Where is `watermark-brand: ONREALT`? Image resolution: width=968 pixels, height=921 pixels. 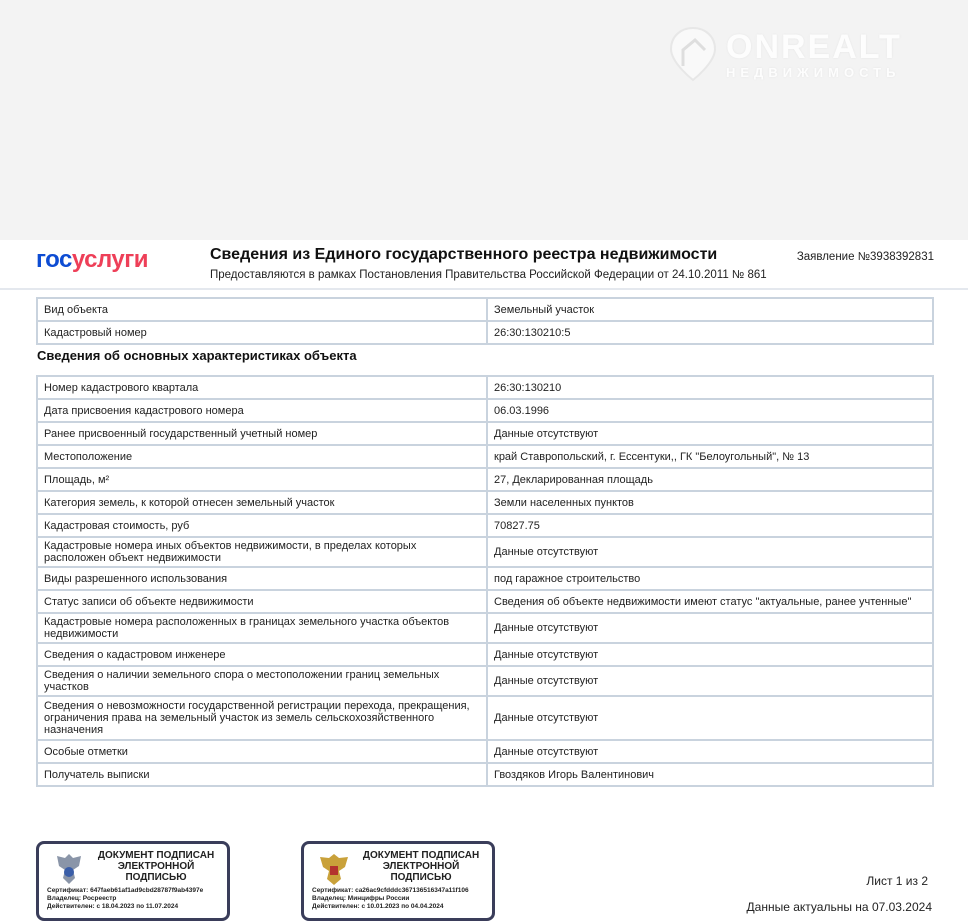 watermark-brand: ONREALT is located at coordinates (814, 46).